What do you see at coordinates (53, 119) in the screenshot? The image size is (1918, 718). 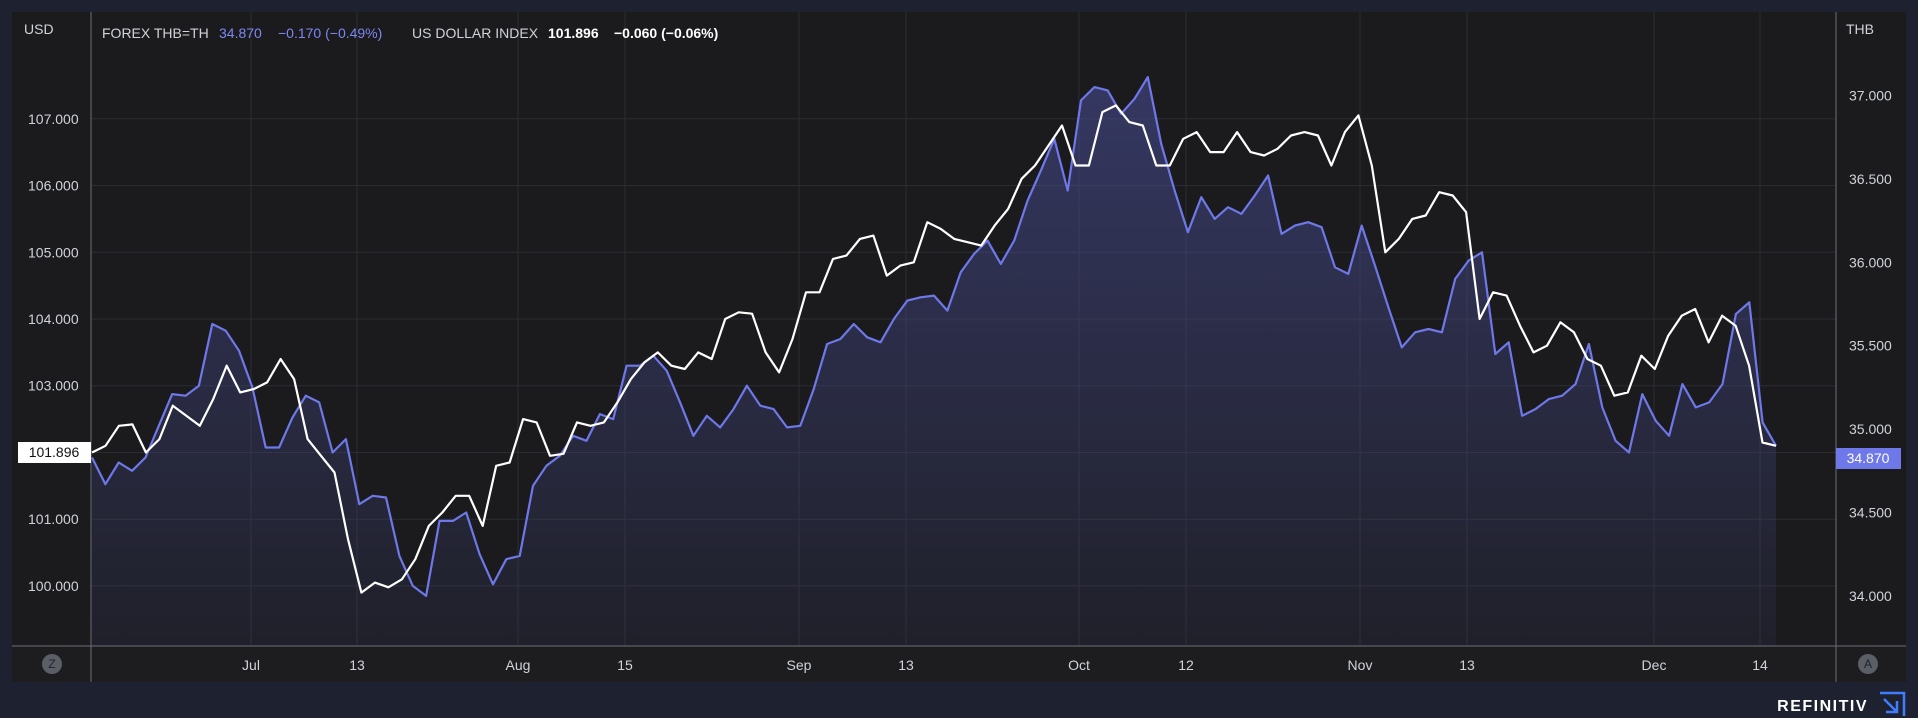 I see `left-tick-label-7: 107.000` at bounding box center [53, 119].